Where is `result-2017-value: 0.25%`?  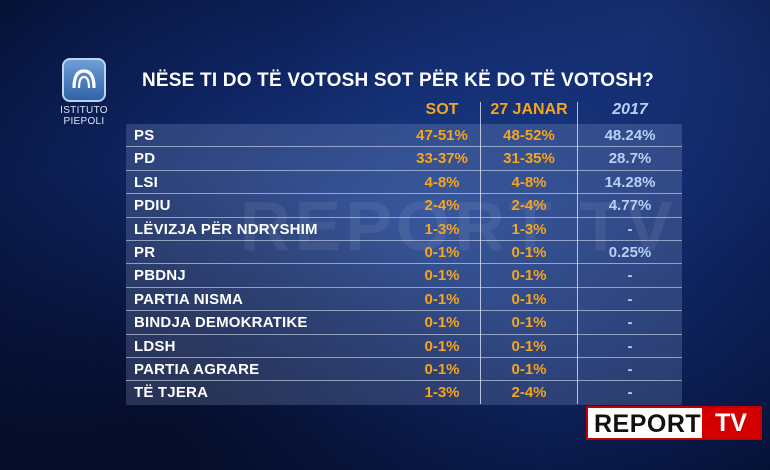 result-2017-value: 0.25% is located at coordinates (630, 252).